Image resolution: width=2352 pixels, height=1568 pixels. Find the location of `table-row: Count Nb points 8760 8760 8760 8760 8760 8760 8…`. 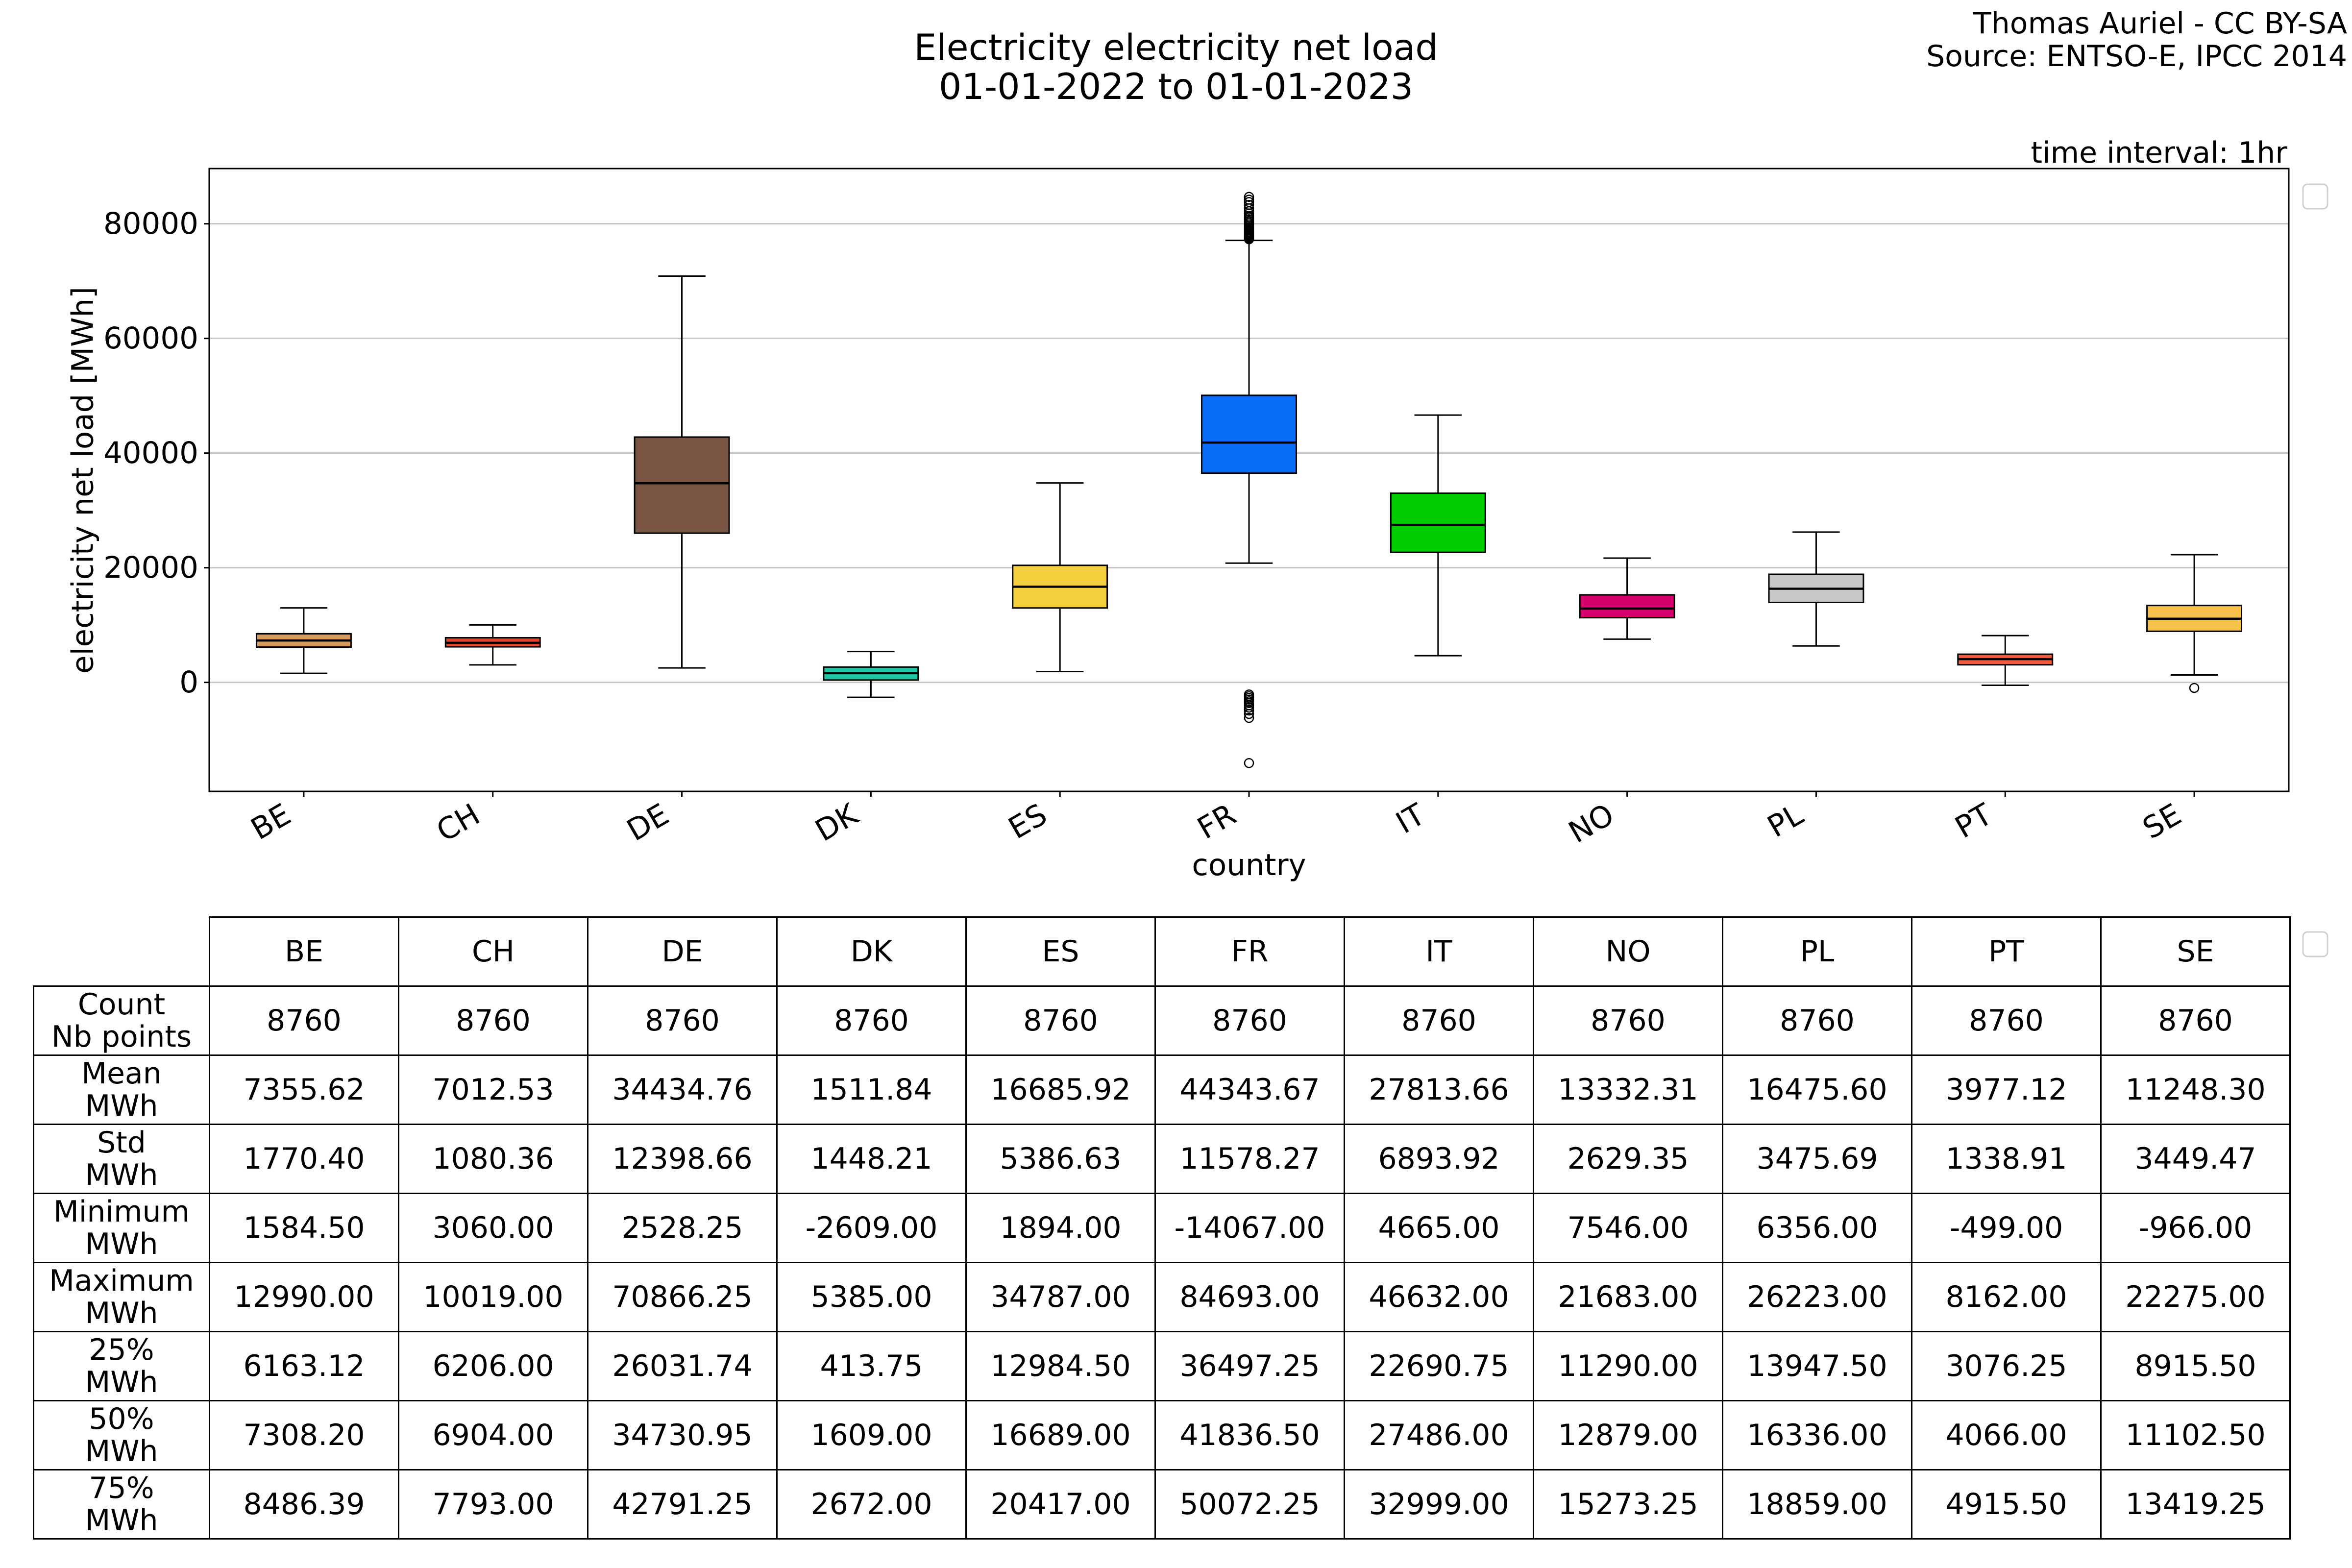

table-row: Count Nb points 8760 8760 8760 8760 8760 8760 8… is located at coordinates (1162, 1020).